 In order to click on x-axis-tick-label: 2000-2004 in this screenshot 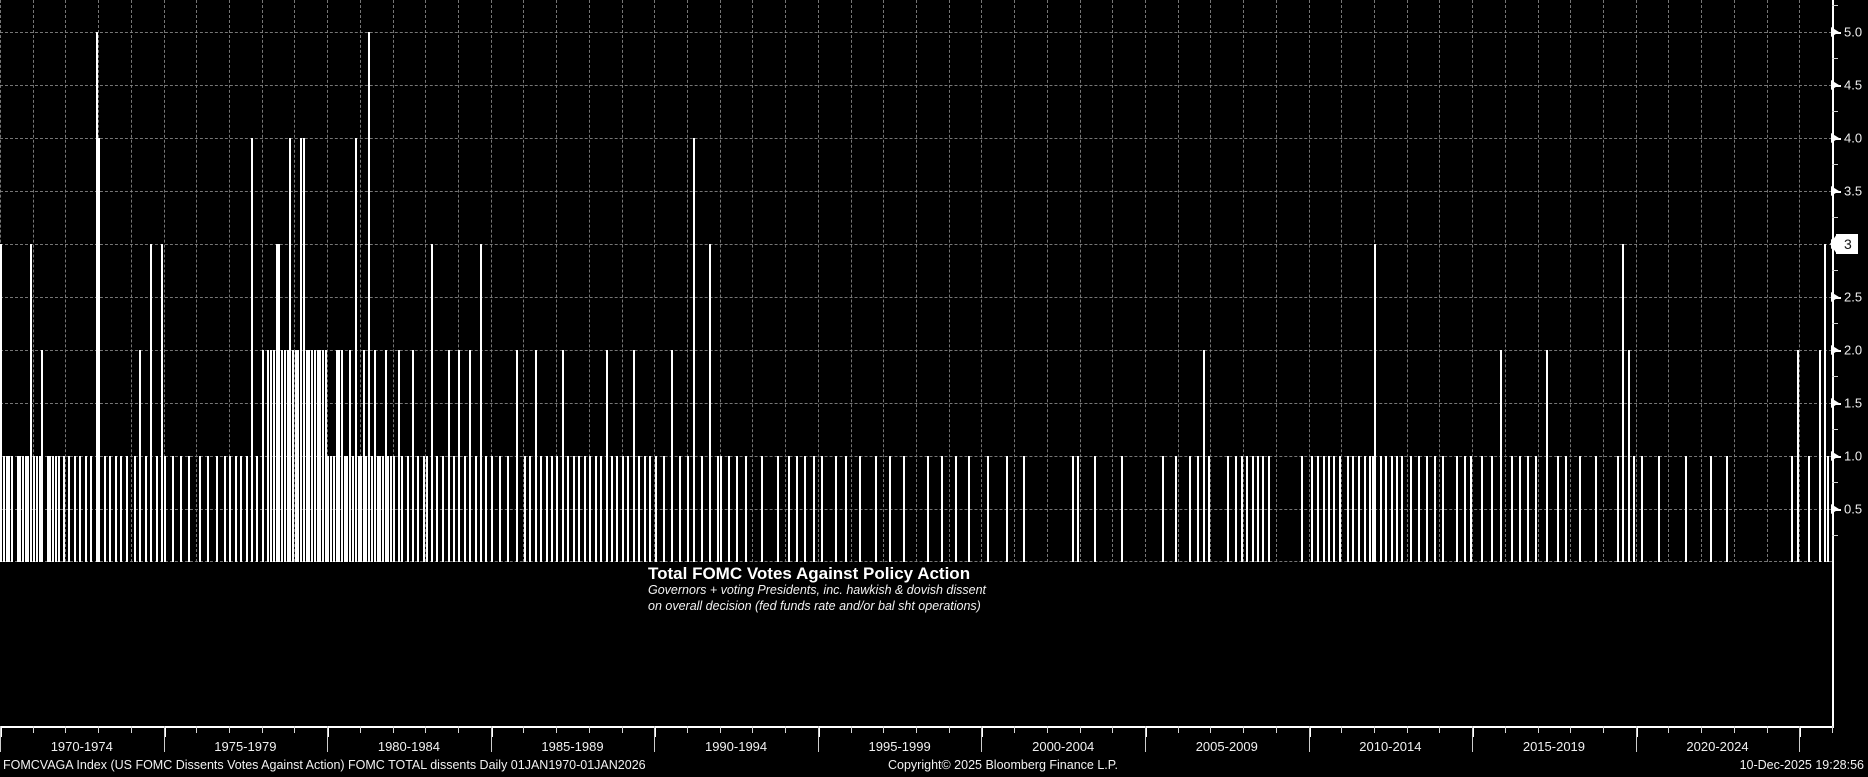, I will do `click(1063, 746)`.